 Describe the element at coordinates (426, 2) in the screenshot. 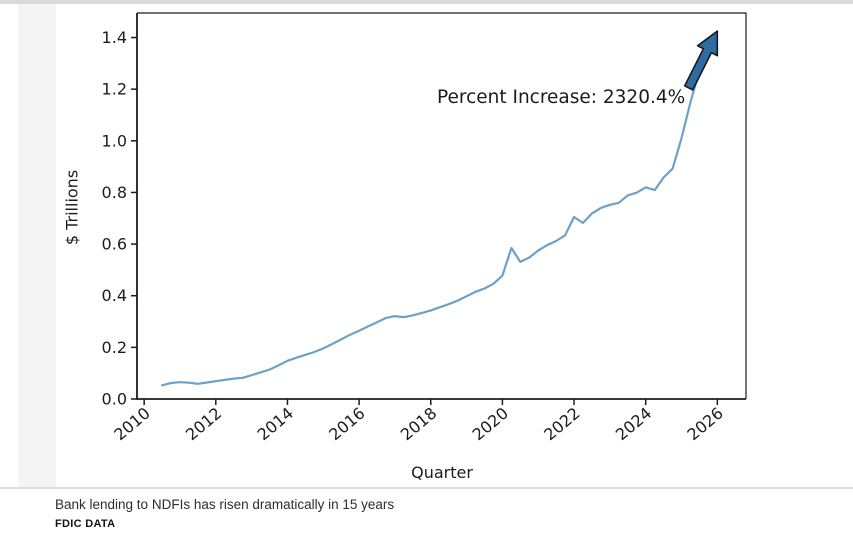

I see `page-top-divider` at that location.